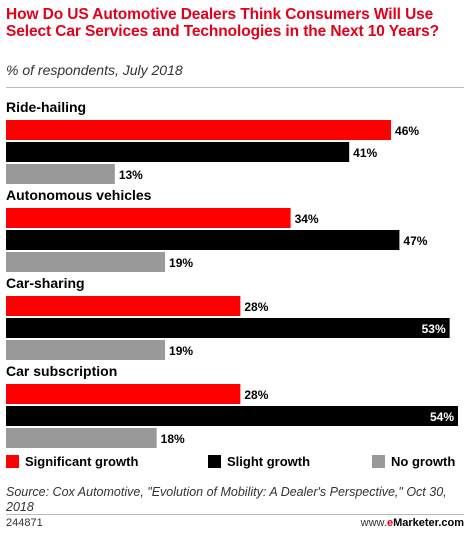 The image size is (470, 535). What do you see at coordinates (181, 351) in the screenshot?
I see `data-label-car-sharing-no-growth: 19%` at bounding box center [181, 351].